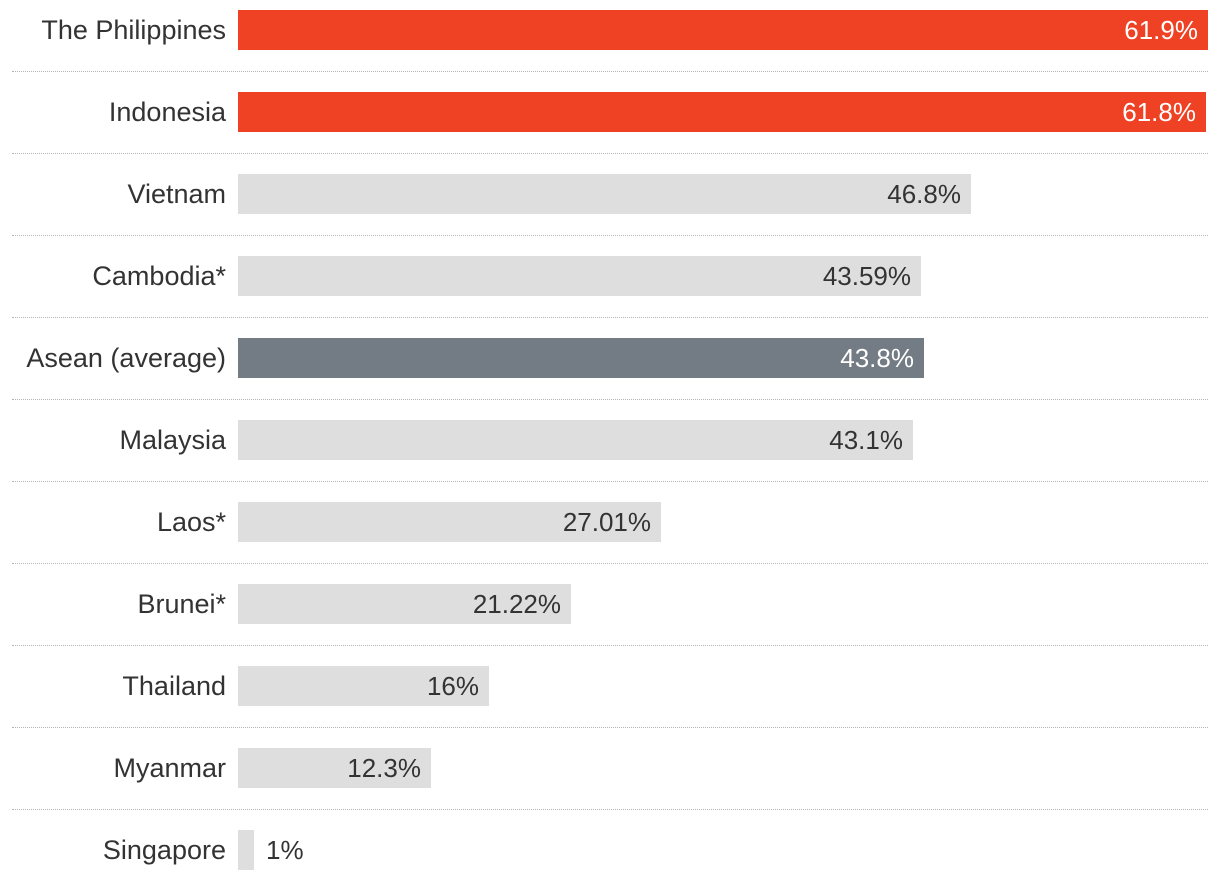 The image size is (1220, 880). Describe the element at coordinates (285, 850) in the screenshot. I see `value-label: 1%` at that location.